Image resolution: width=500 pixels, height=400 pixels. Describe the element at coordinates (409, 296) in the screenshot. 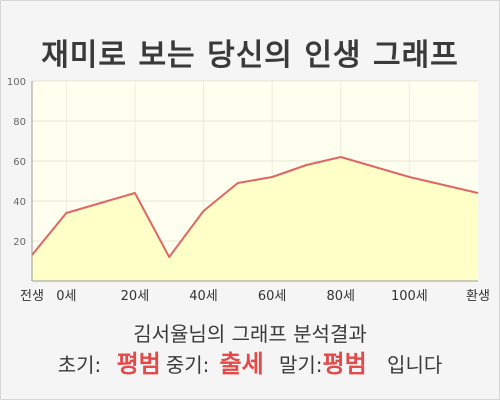

I see `x-tick-label: 100세` at that location.